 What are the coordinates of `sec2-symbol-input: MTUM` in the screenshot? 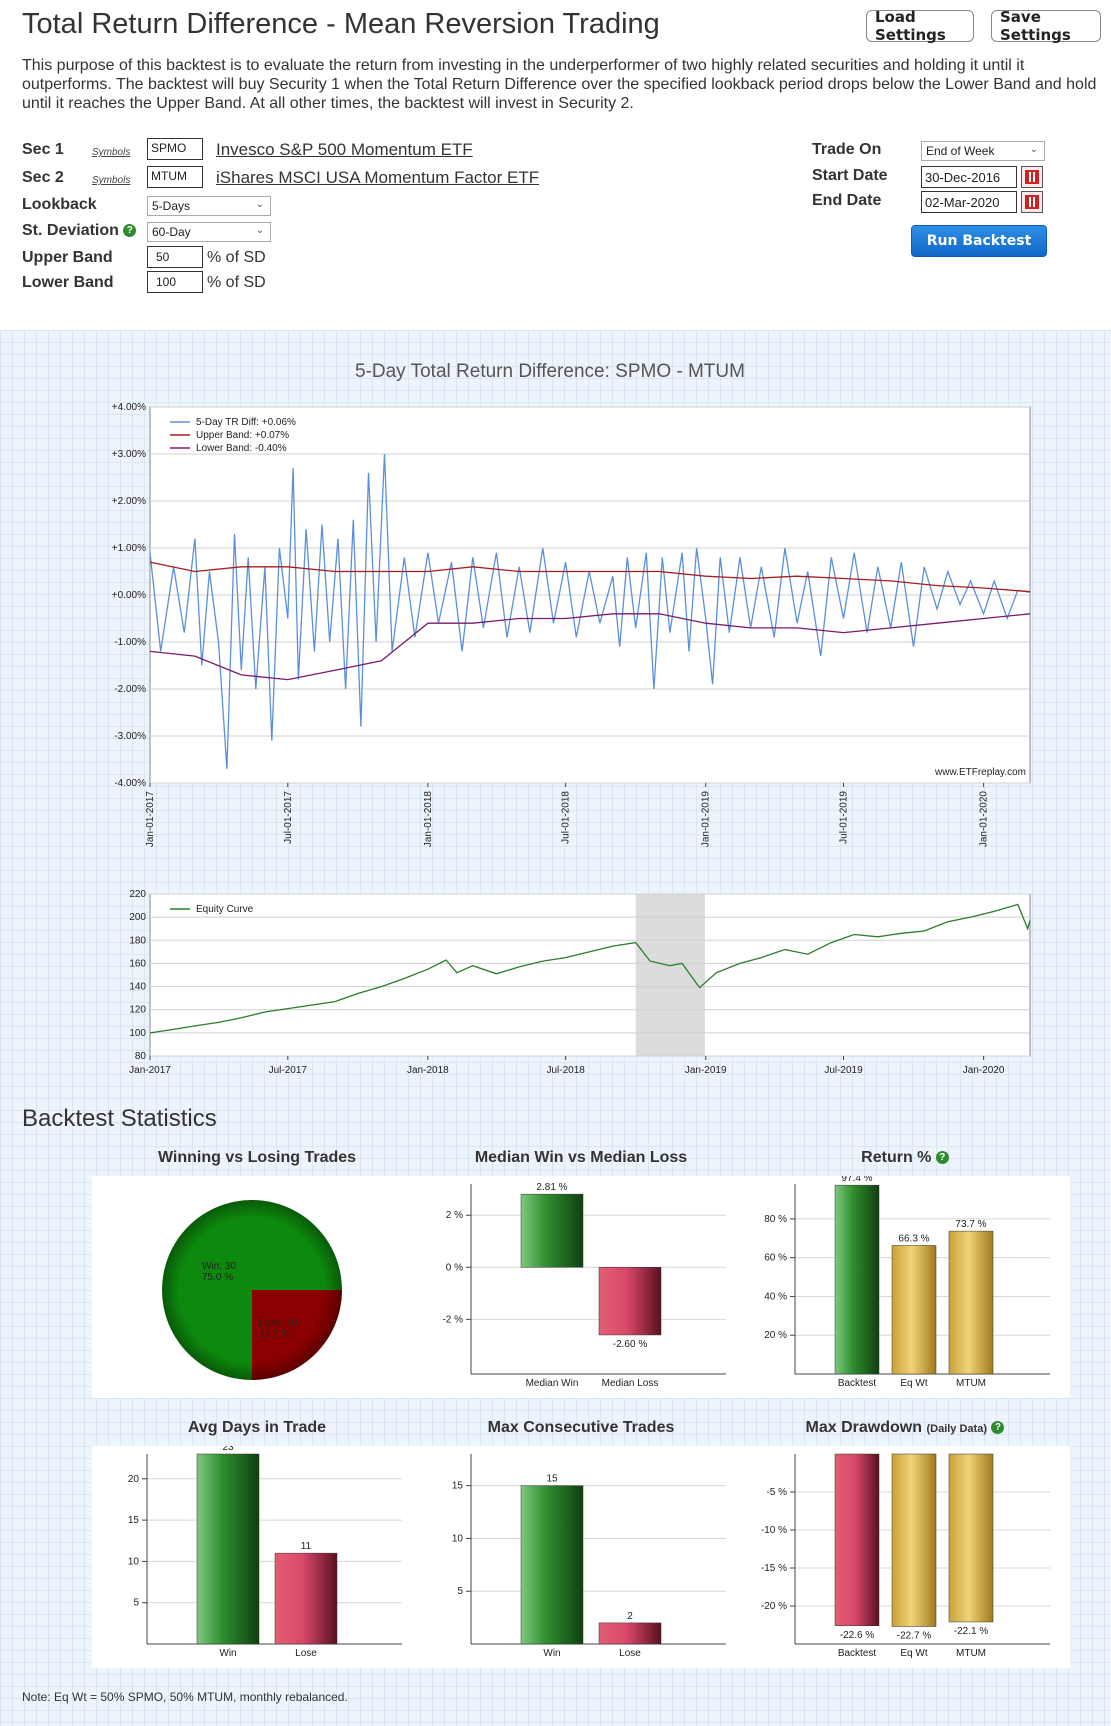 It's located at (175, 177).